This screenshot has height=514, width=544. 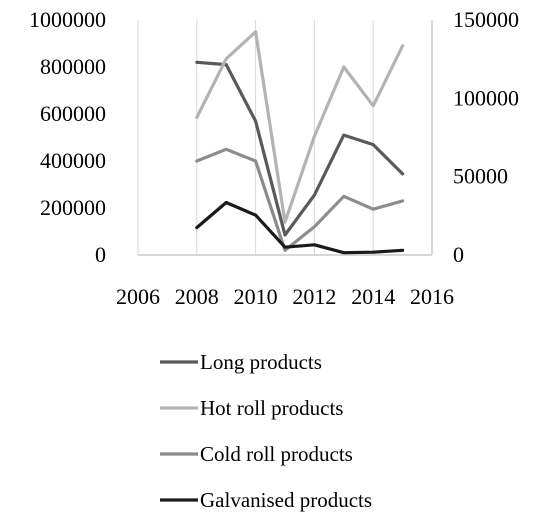 I want to click on left-tick-label: 0, so click(x=100, y=254).